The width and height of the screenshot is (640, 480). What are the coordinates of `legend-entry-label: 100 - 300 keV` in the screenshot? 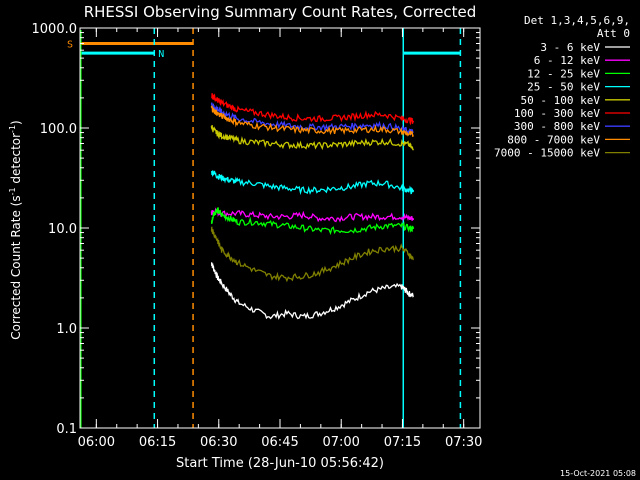 It's located at (557, 113).